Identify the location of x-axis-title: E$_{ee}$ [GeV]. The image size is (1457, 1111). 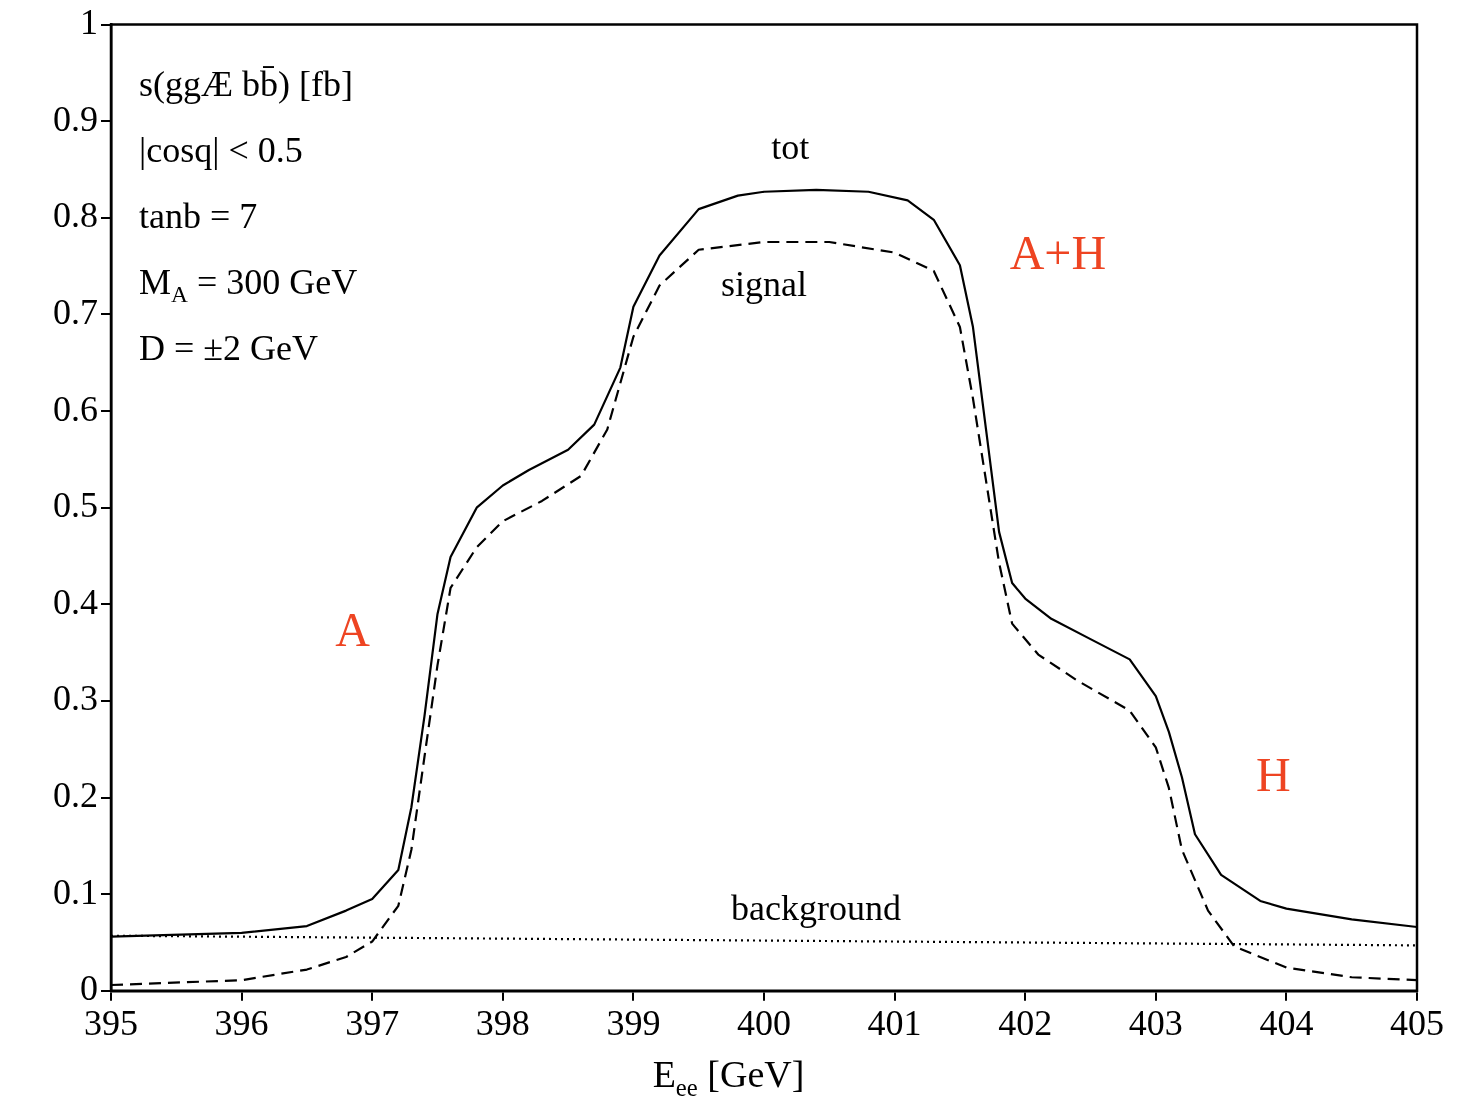
(728, 1077).